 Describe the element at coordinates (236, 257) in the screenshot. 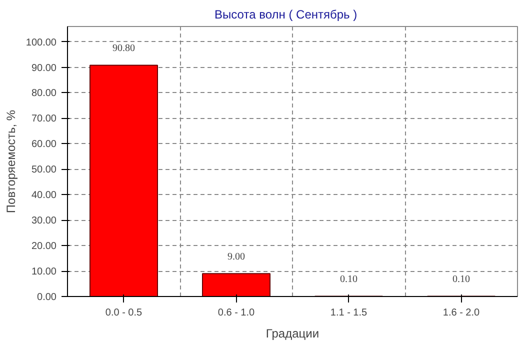

I see `data-label: 9.00` at that location.